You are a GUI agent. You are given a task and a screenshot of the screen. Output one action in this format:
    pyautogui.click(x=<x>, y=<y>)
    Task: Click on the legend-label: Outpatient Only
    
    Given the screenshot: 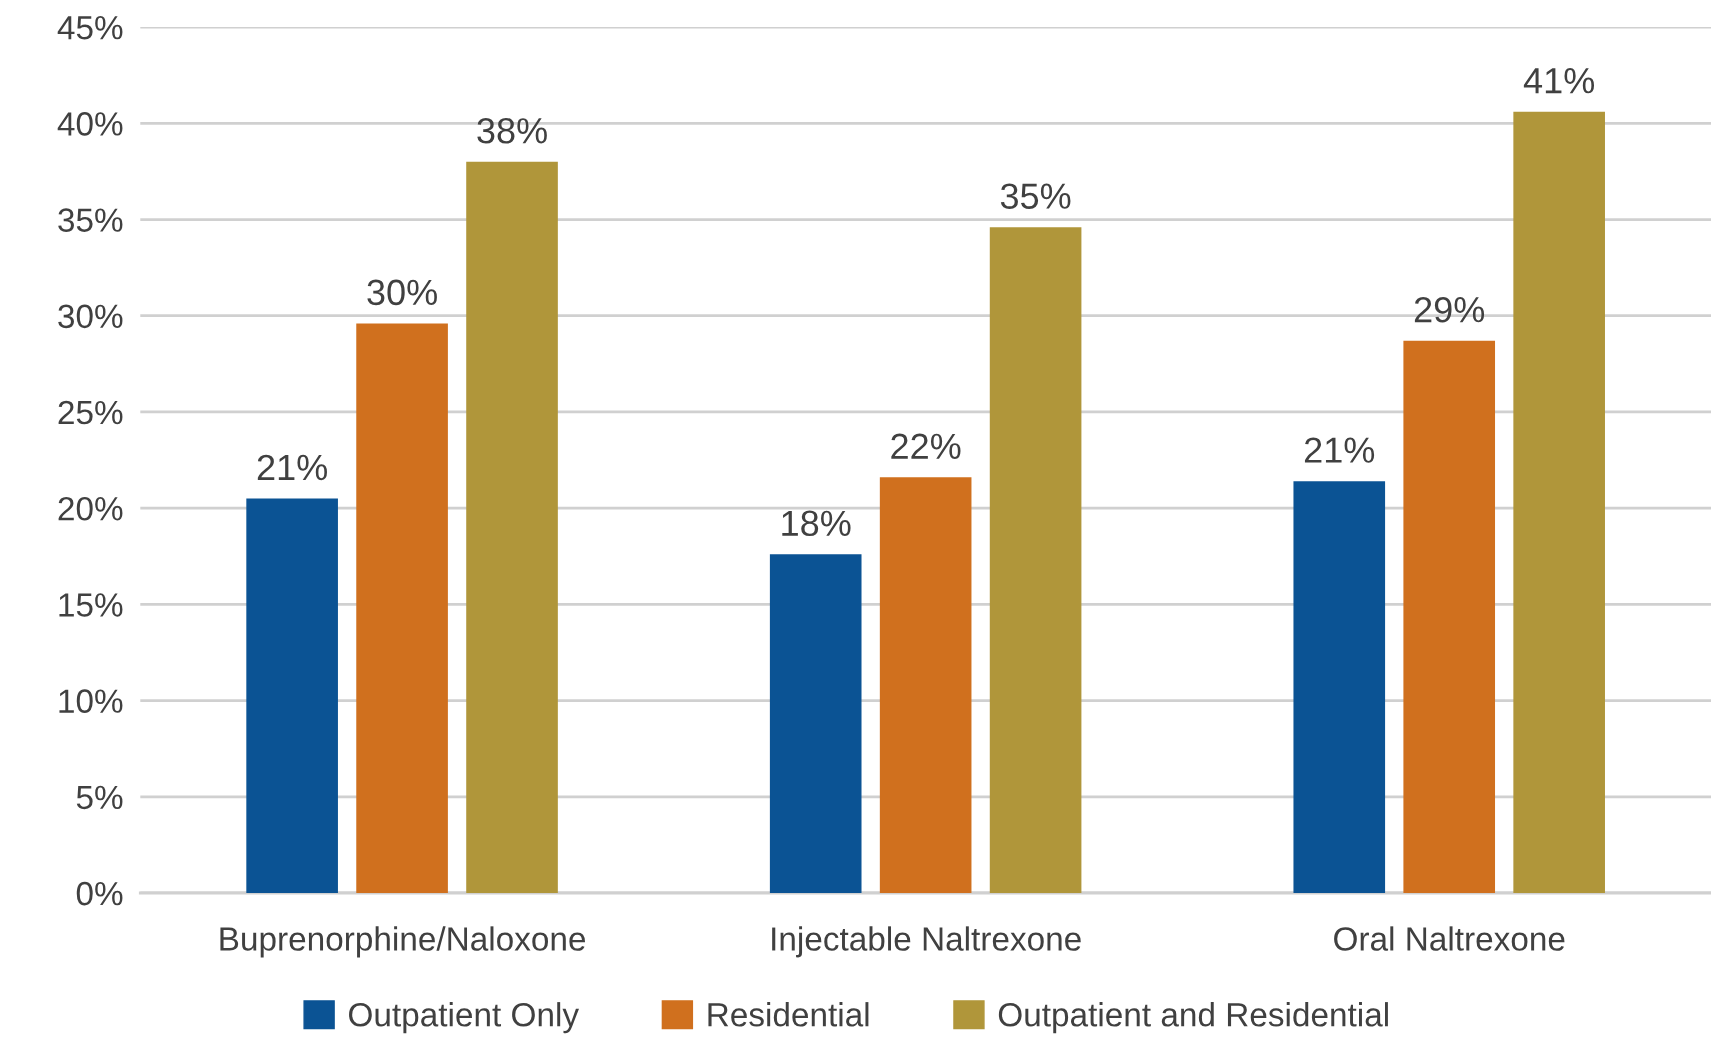 What is the action you would take?
    pyautogui.click(x=464, y=1018)
    